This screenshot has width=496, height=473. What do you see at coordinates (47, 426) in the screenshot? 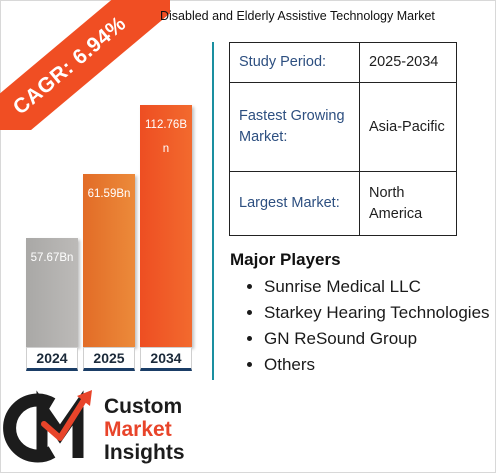
I see `cmi-logo-mark-icon` at bounding box center [47, 426].